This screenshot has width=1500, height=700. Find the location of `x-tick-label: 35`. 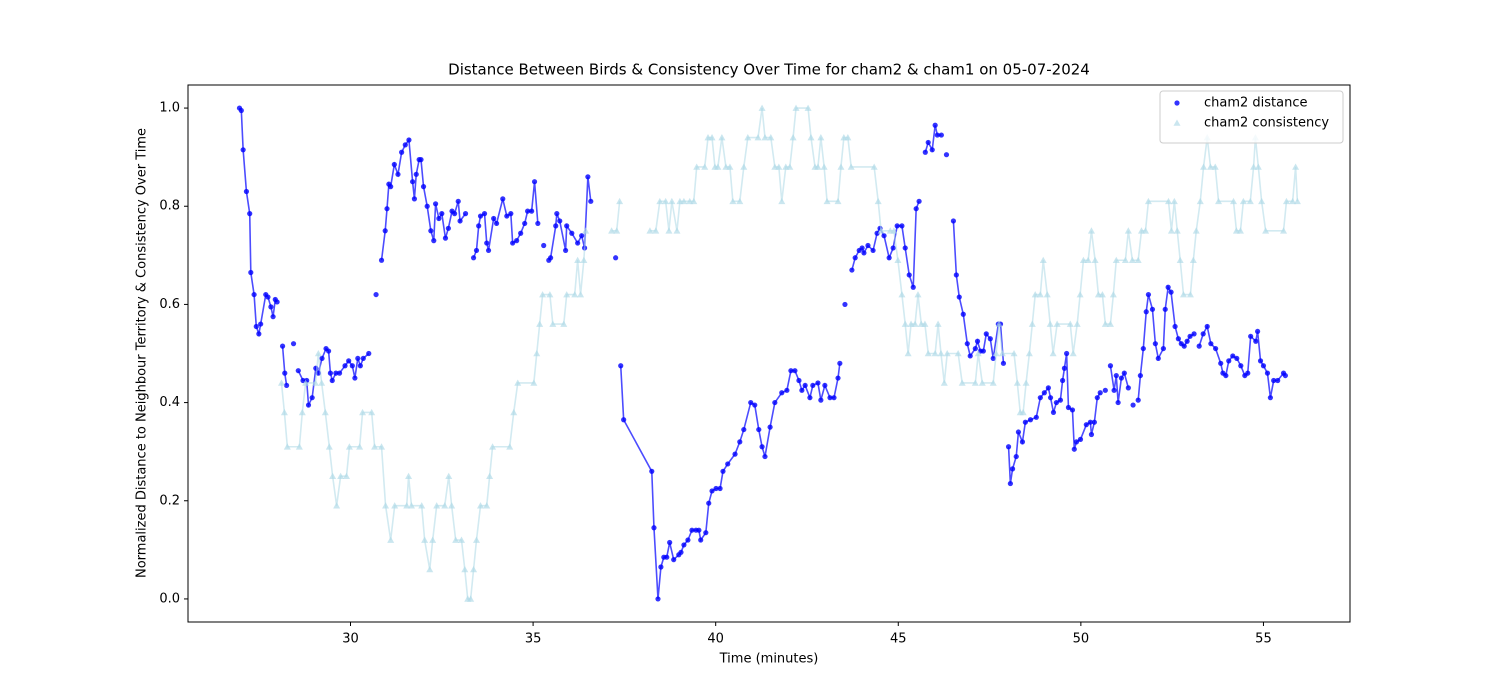

x-tick-label: 35 is located at coordinates (533, 639).